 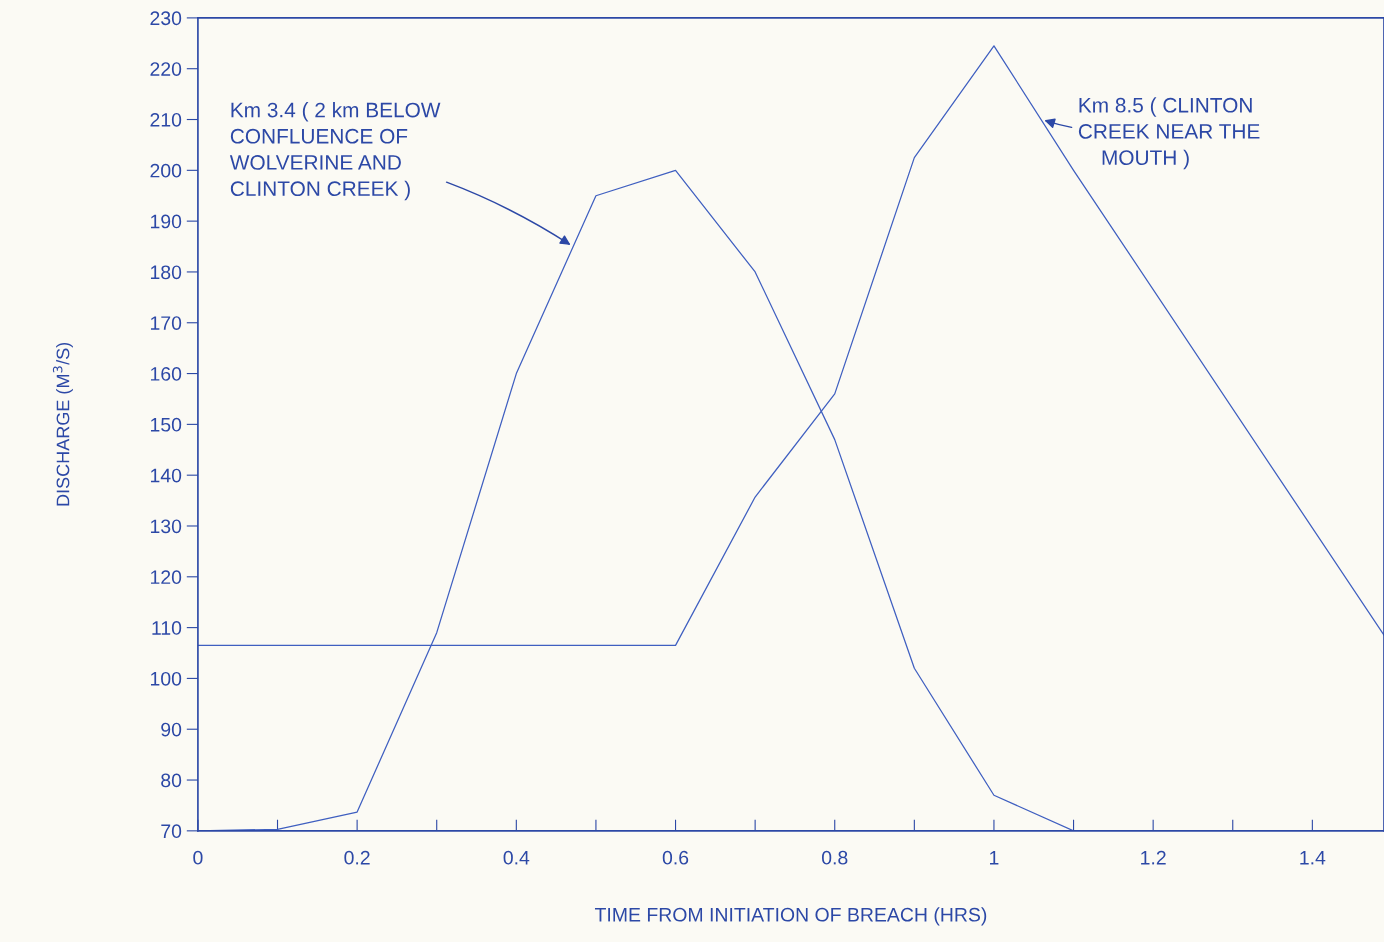 What do you see at coordinates (166, 18) in the screenshot?
I see `y-tick-label: 230` at bounding box center [166, 18].